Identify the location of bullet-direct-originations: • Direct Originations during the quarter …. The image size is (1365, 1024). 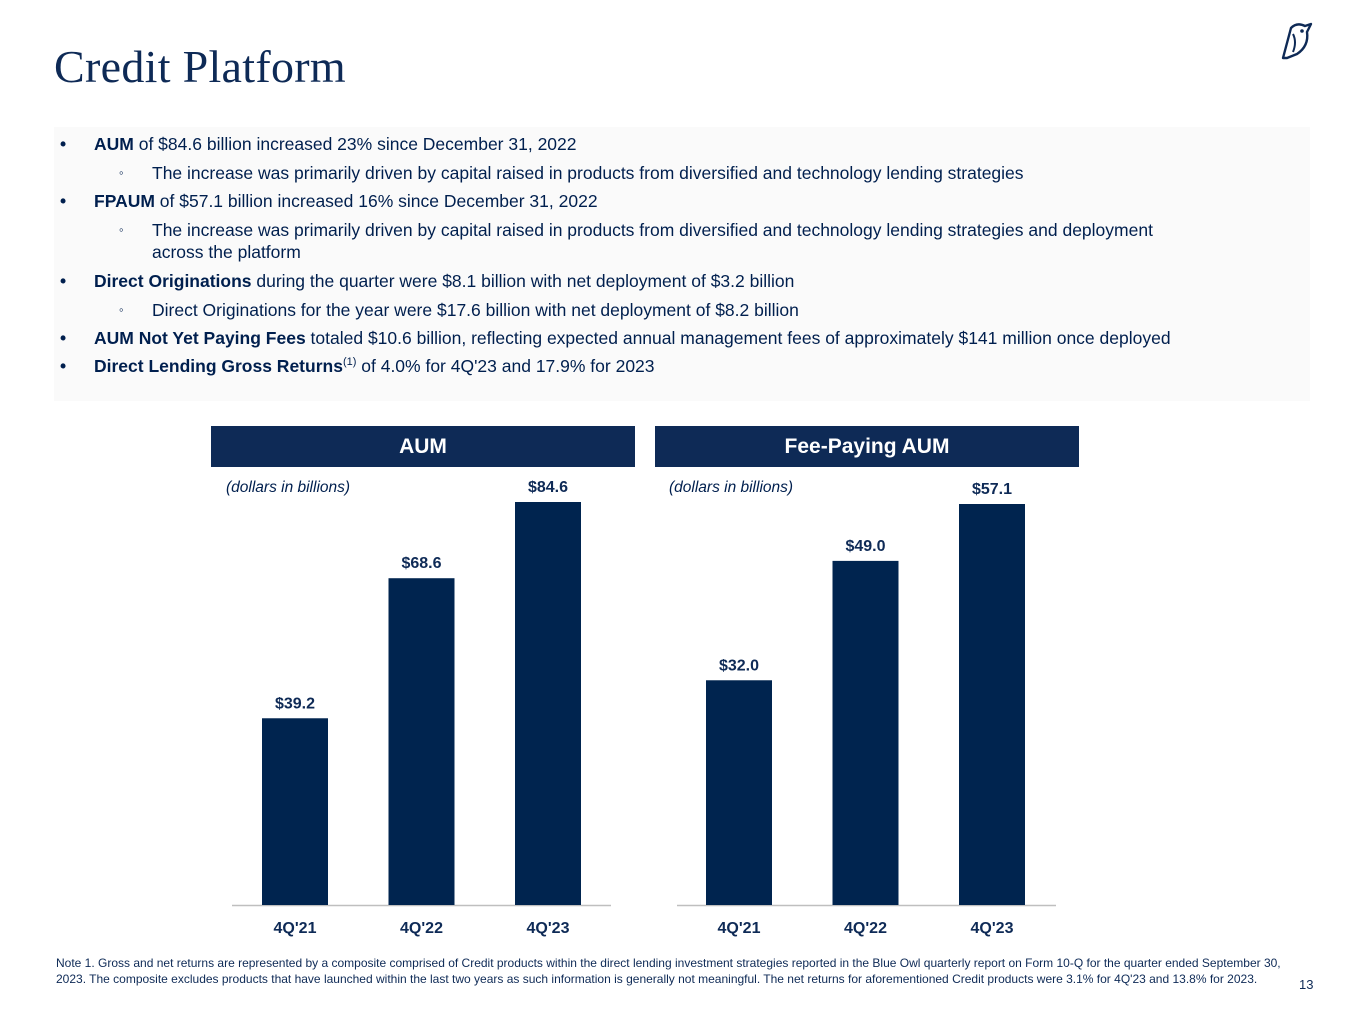
(427, 281).